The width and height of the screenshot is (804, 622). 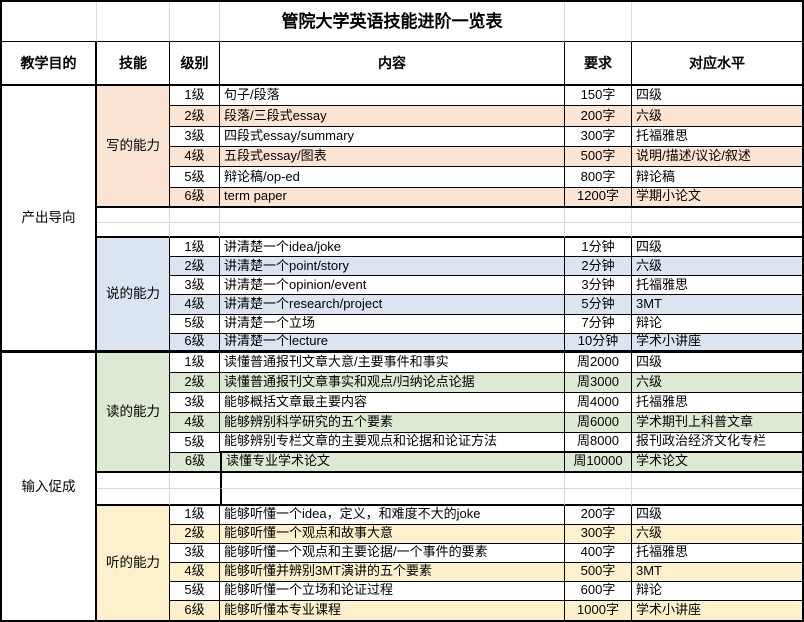 What do you see at coordinates (133, 295) in the screenshot?
I see `skill-speaking: 说的能力` at bounding box center [133, 295].